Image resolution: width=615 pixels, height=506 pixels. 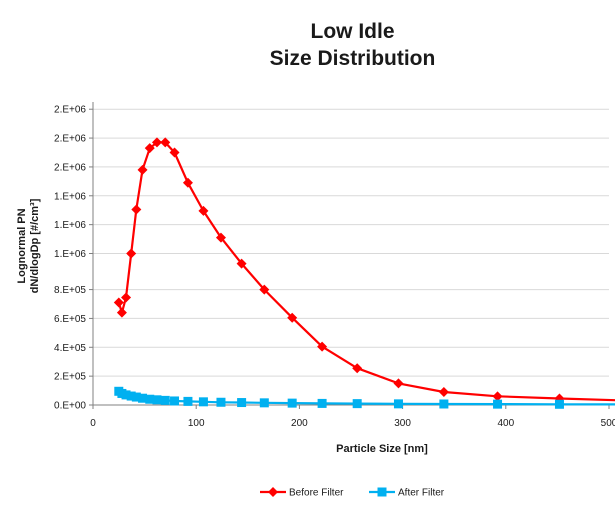 I want to click on y-axis-title-line-1: Lognormal PN, so click(x=22, y=245).